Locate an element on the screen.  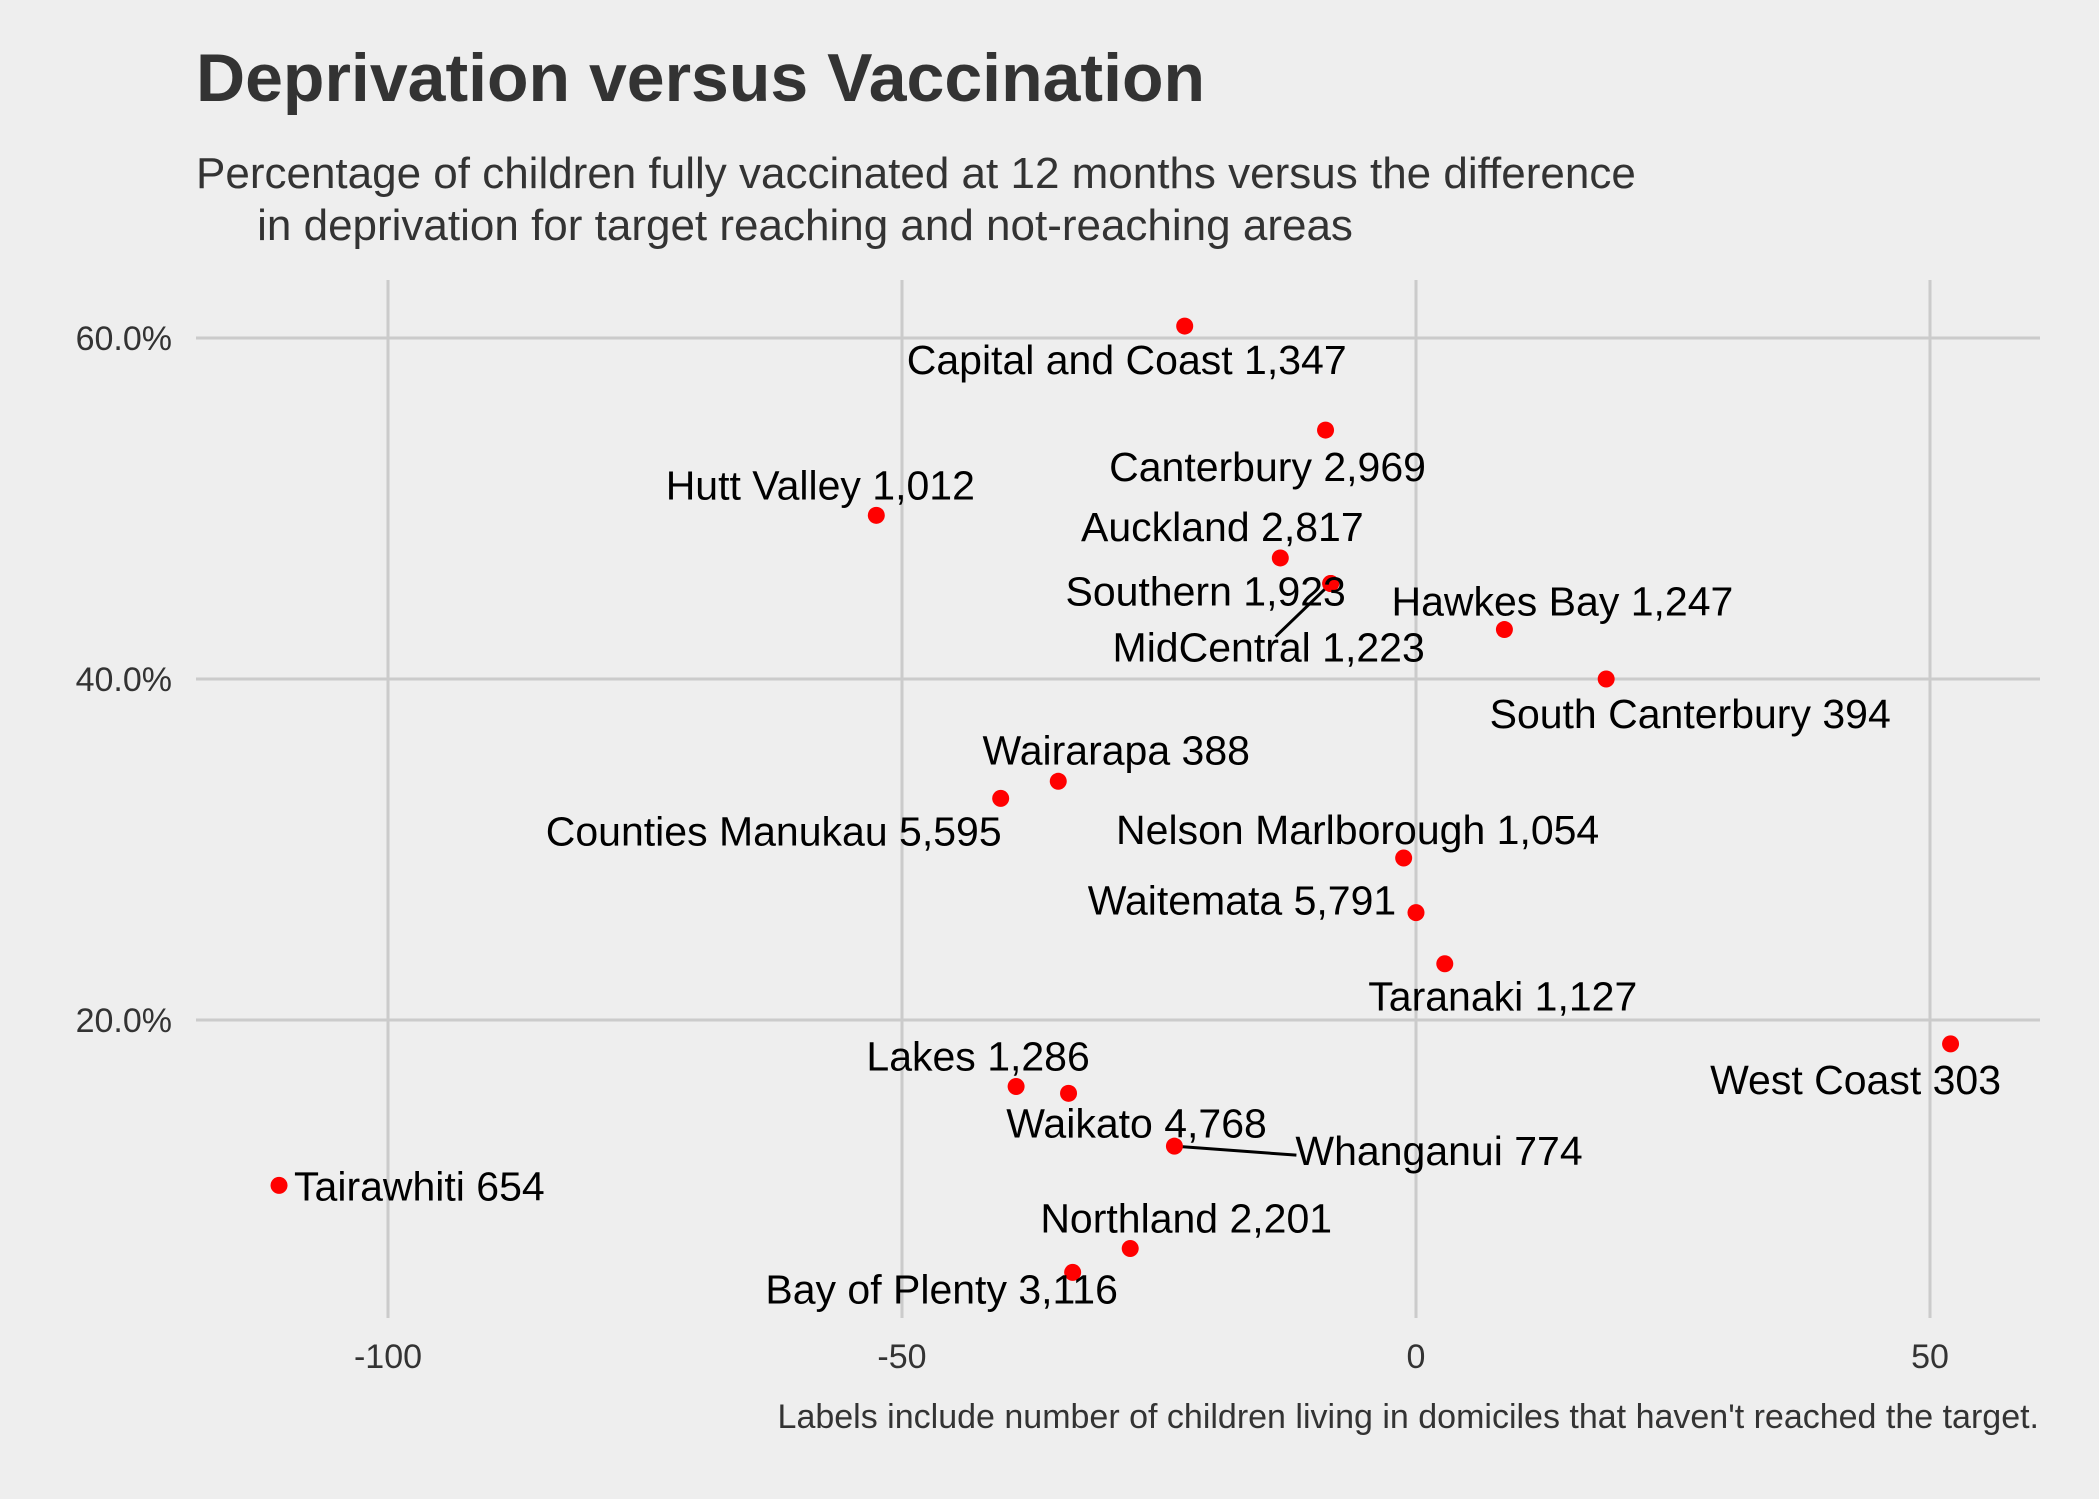
data-label: Tairawhiti 654 is located at coordinates (419, 1186).